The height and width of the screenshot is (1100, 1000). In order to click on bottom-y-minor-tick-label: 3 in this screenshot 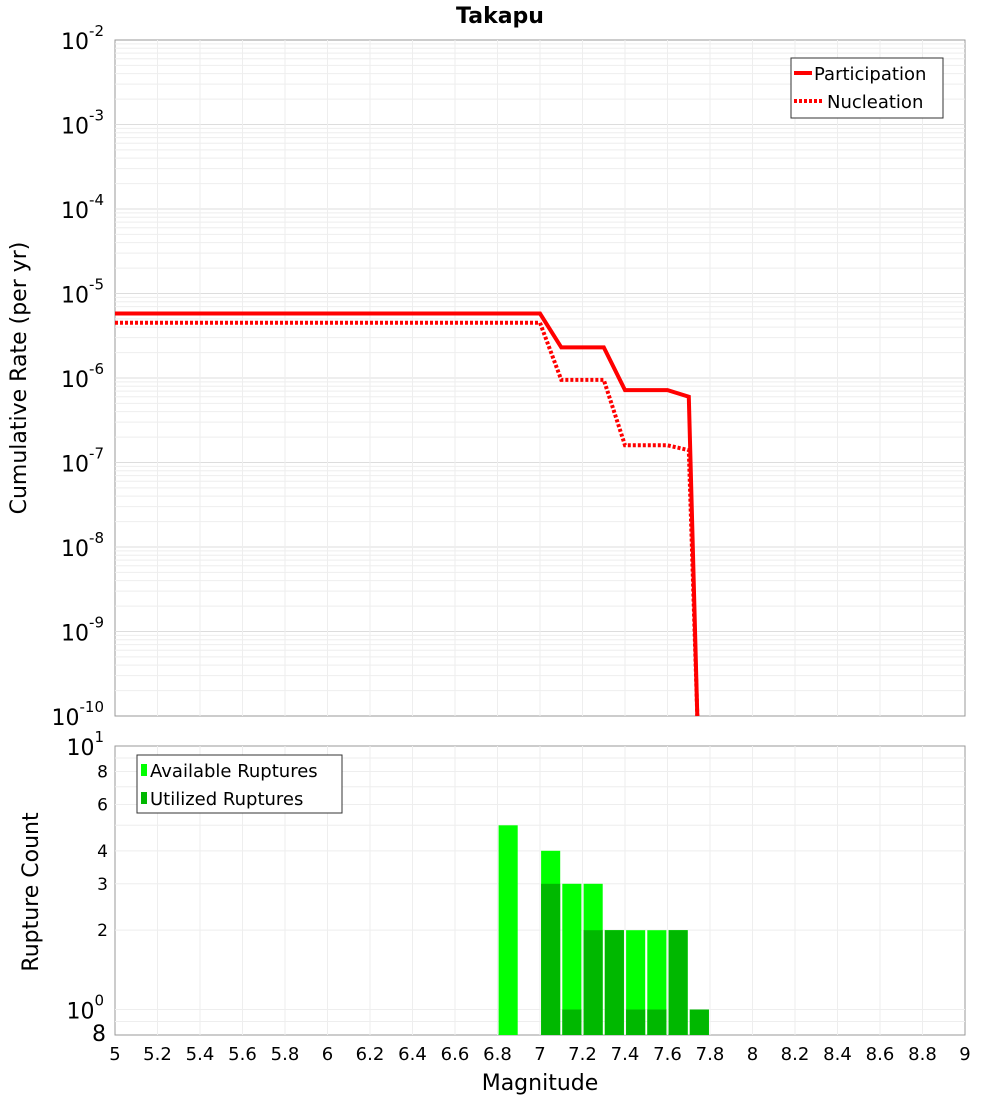, I will do `click(102, 885)`.